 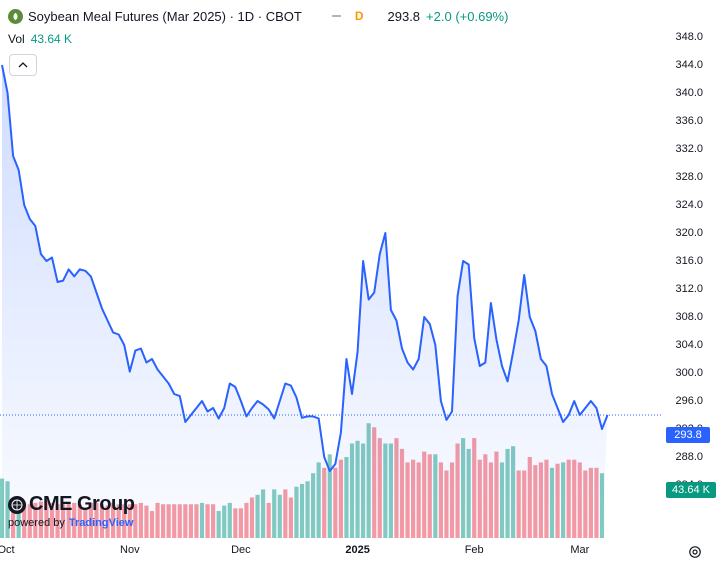 What do you see at coordinates (691, 490) in the screenshot?
I see `volume-badge: 43.64 K` at bounding box center [691, 490].